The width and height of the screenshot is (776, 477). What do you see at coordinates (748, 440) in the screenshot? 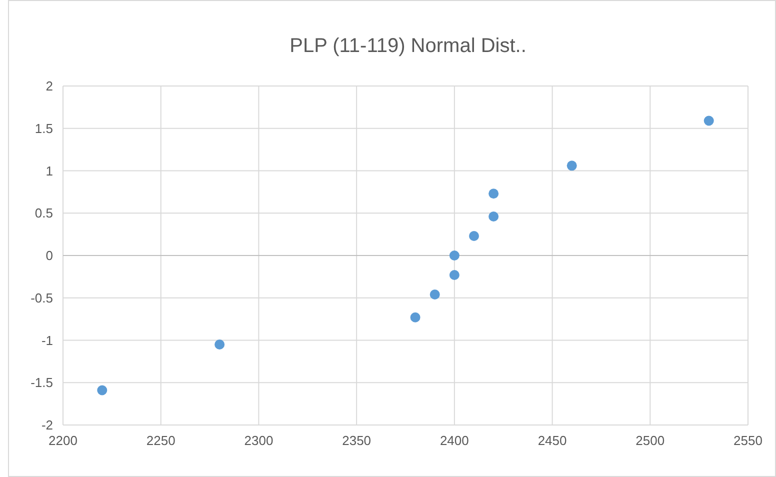
I see `x-tick-label: 2550` at bounding box center [748, 440].